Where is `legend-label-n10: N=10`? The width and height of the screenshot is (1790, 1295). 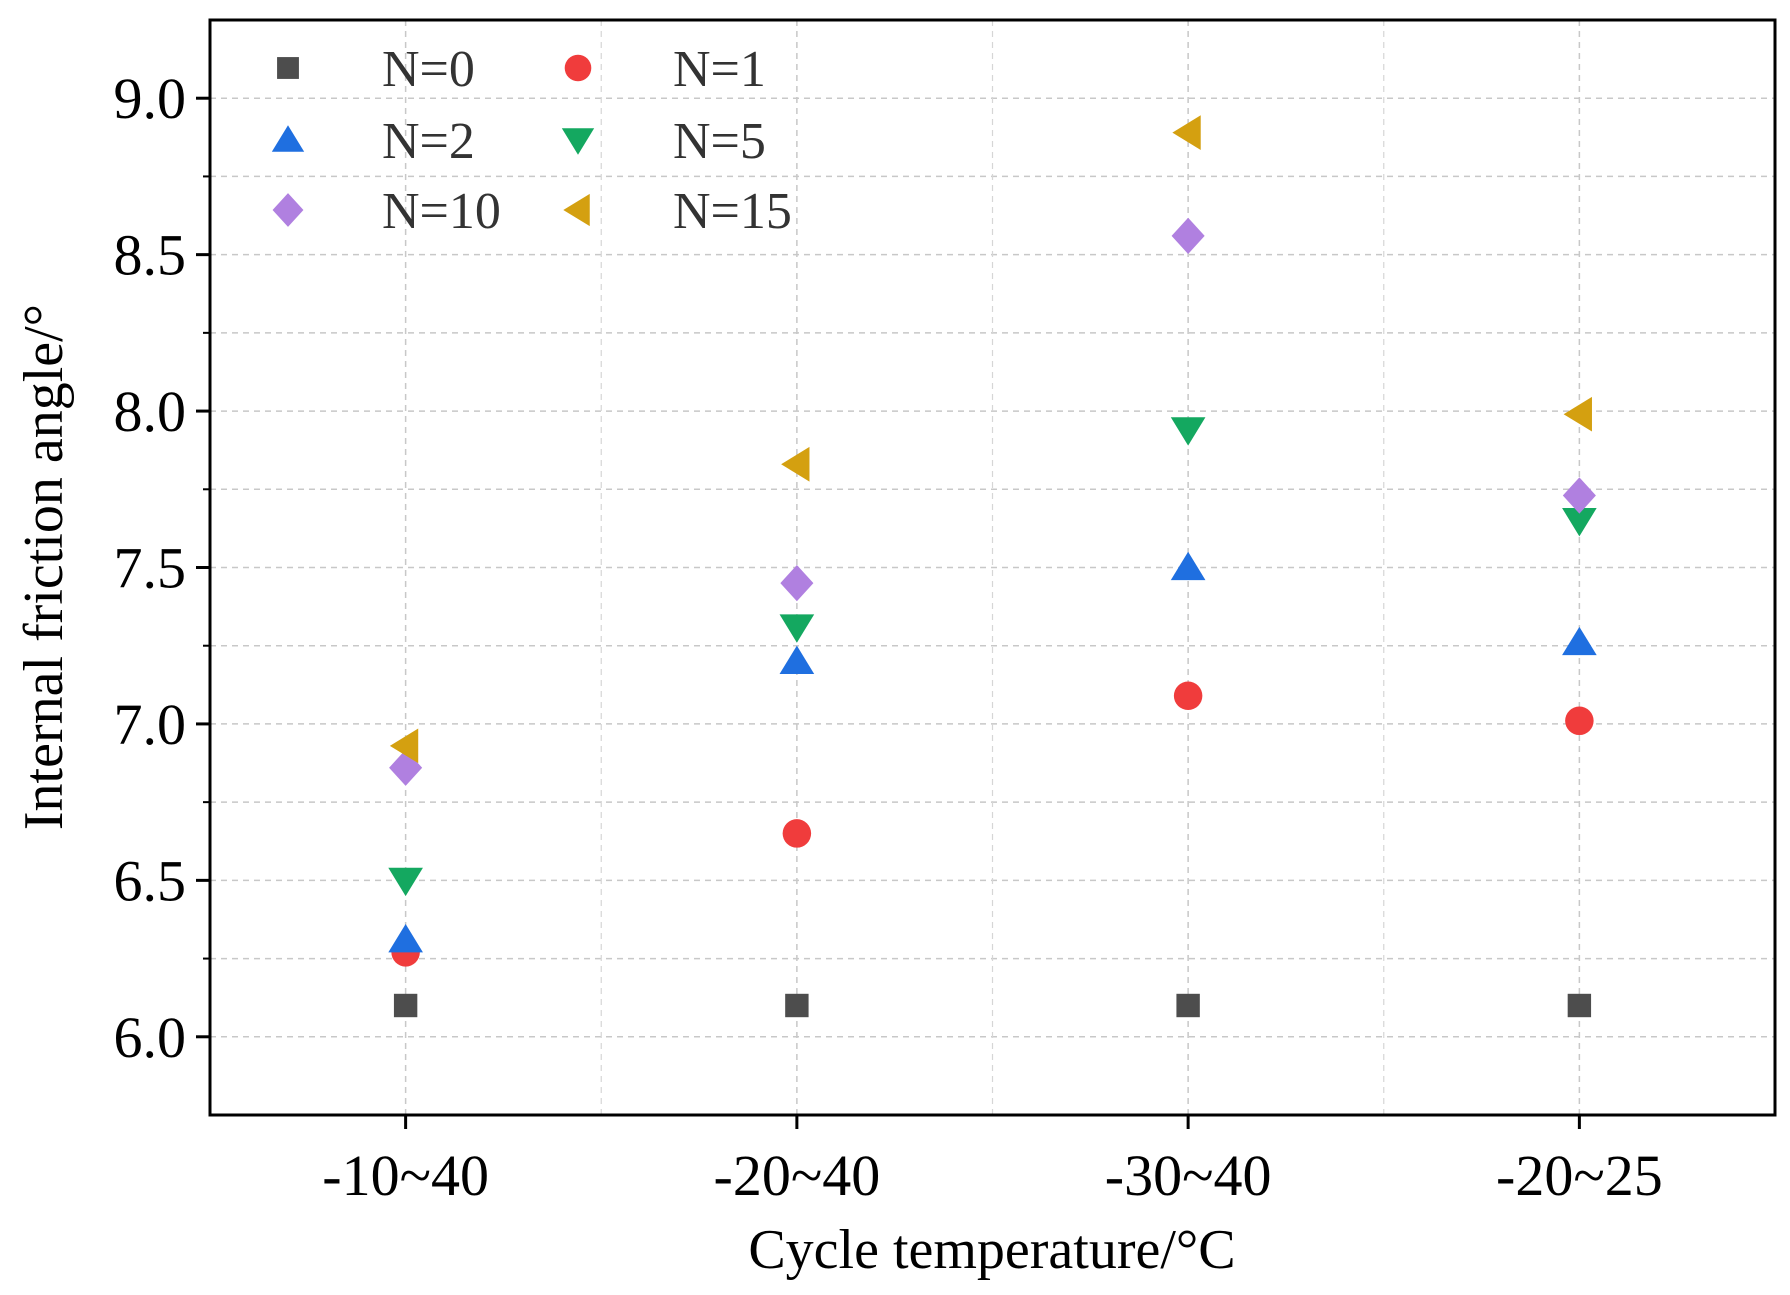
legend-label-n10: N=10 is located at coordinates (441, 211).